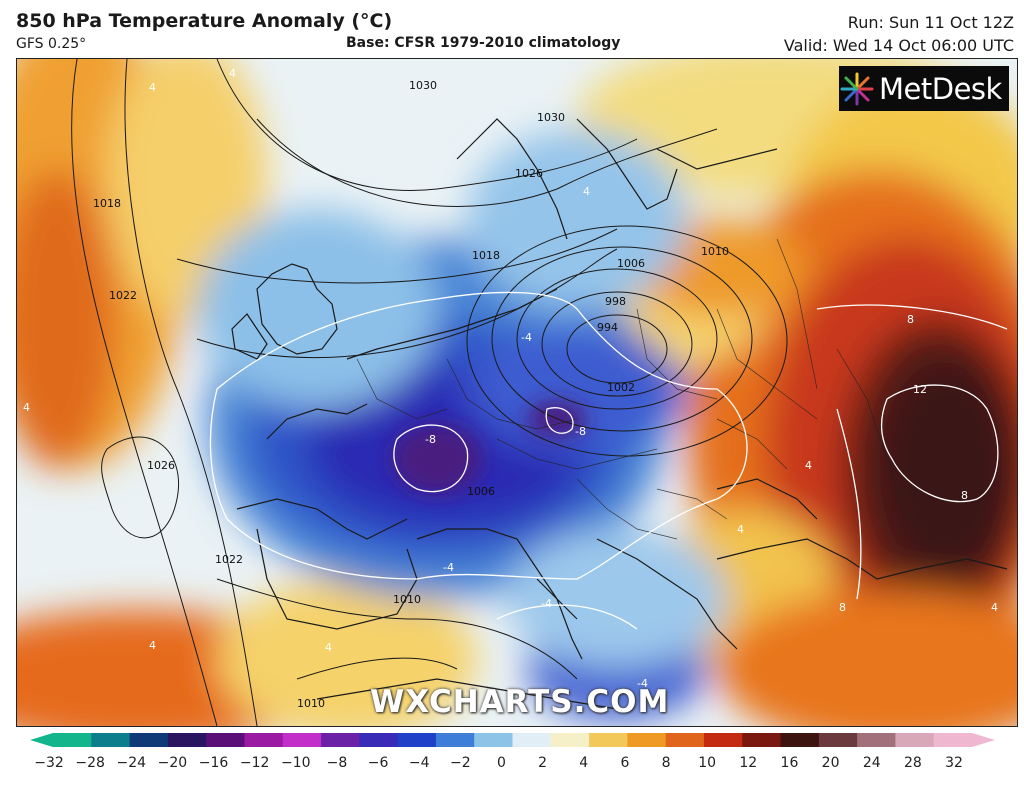 This screenshot has height=789, width=1024. What do you see at coordinates (790, 763) in the screenshot?
I see `colorbar-tick-label: 16` at bounding box center [790, 763].